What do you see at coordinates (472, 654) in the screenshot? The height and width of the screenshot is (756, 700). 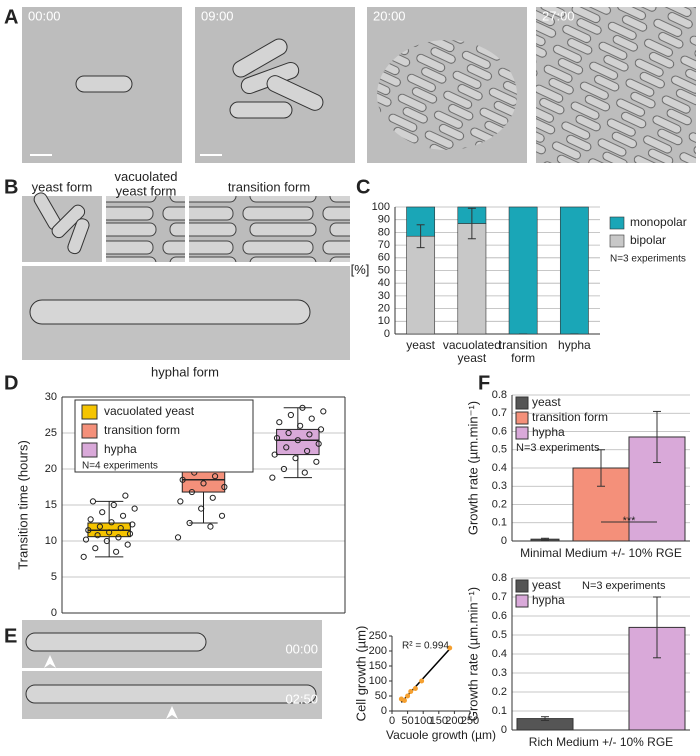 I see `y-axis-label: Growth rate (µm.min⁻¹)` at bounding box center [472, 654].